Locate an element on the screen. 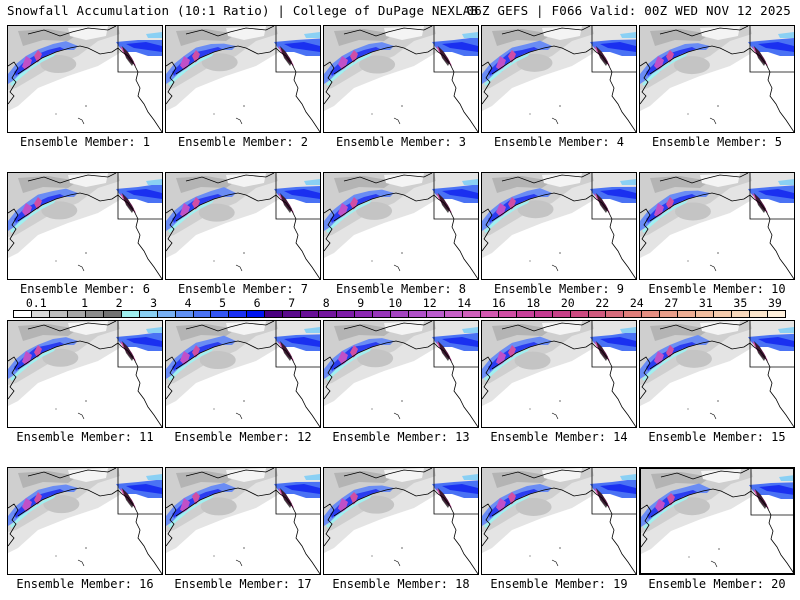  ensemble-member-label: Ensemble Member: 14 is located at coordinates (559, 437).